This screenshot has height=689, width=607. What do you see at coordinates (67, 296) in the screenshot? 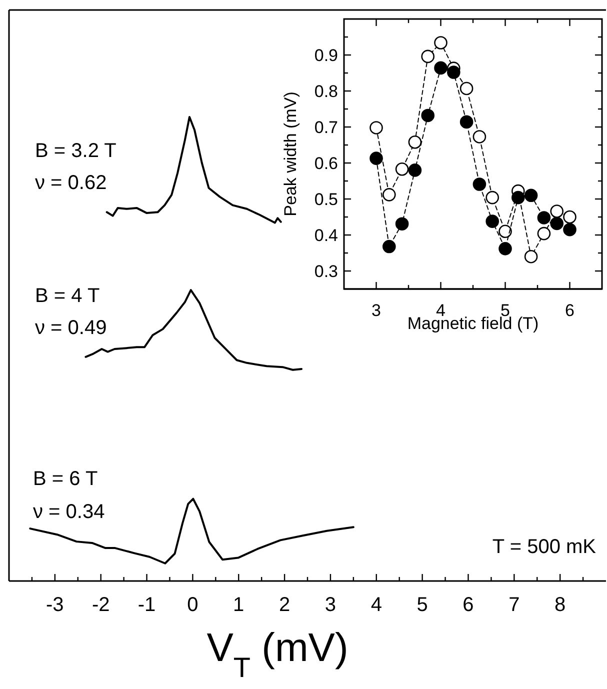
I see `annotation: B = 4 T` at bounding box center [67, 296].